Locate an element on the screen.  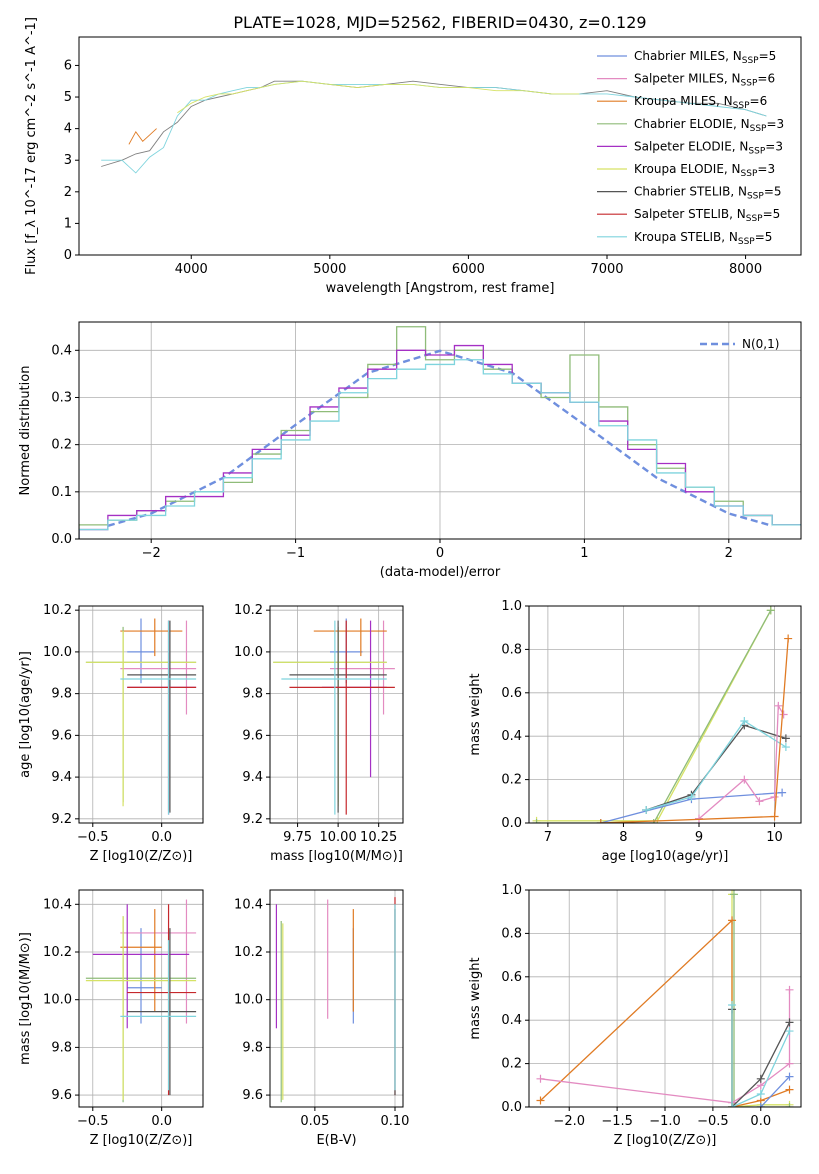
x-tick-label: 9 is located at coordinates (699, 837).